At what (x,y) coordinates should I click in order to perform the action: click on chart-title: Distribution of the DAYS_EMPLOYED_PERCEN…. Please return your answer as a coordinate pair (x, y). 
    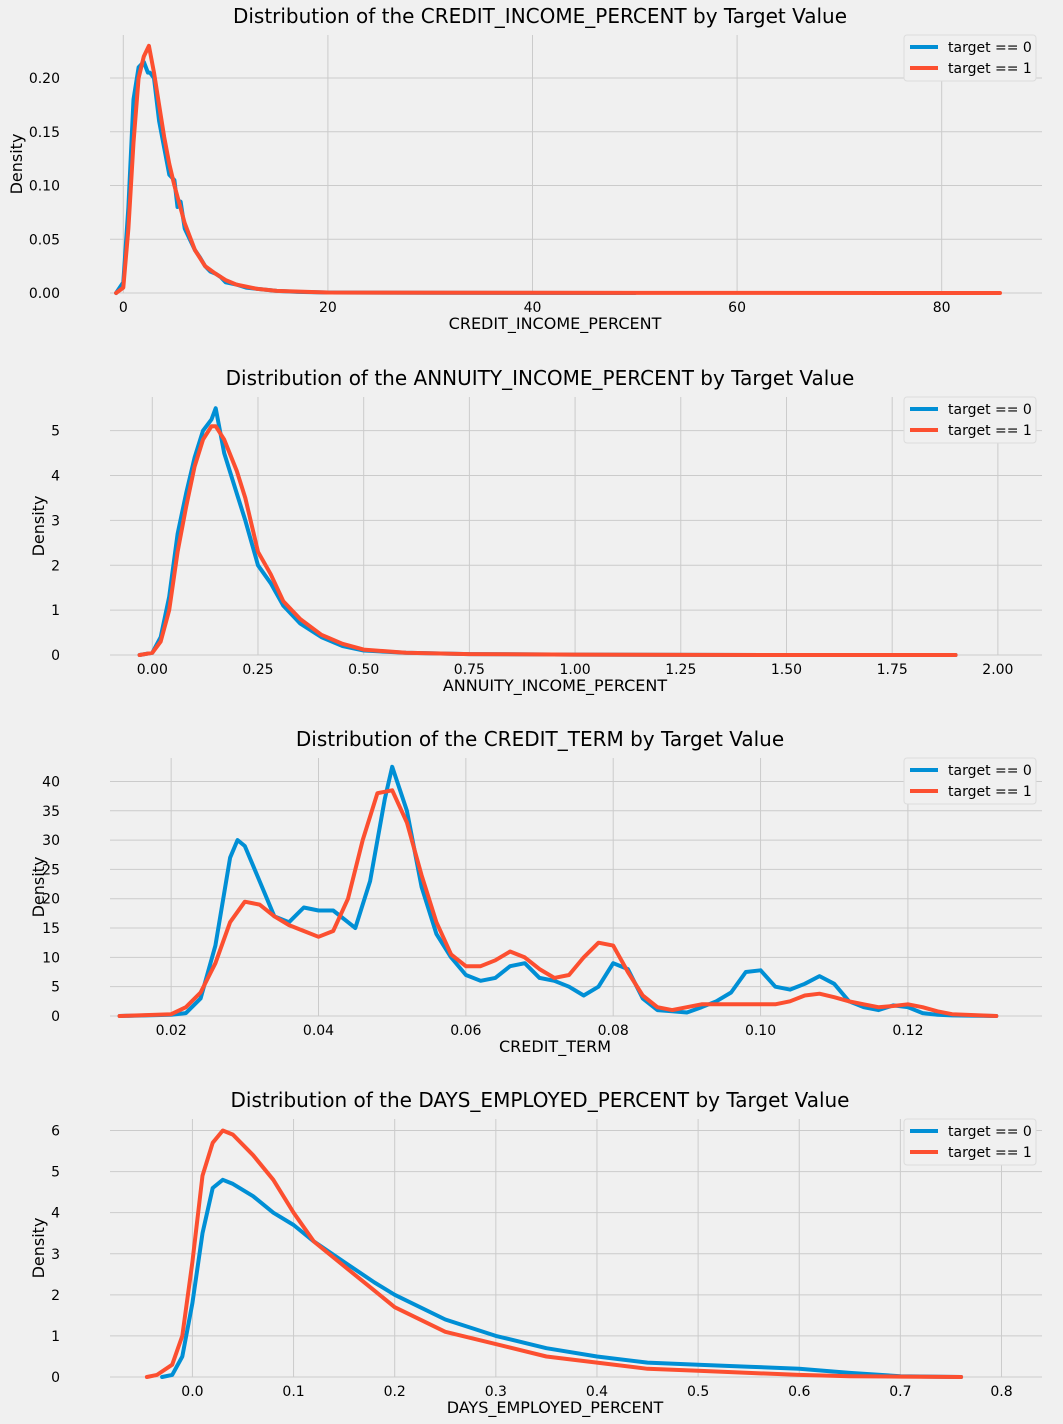
    Looking at the image, I should click on (539, 1100).